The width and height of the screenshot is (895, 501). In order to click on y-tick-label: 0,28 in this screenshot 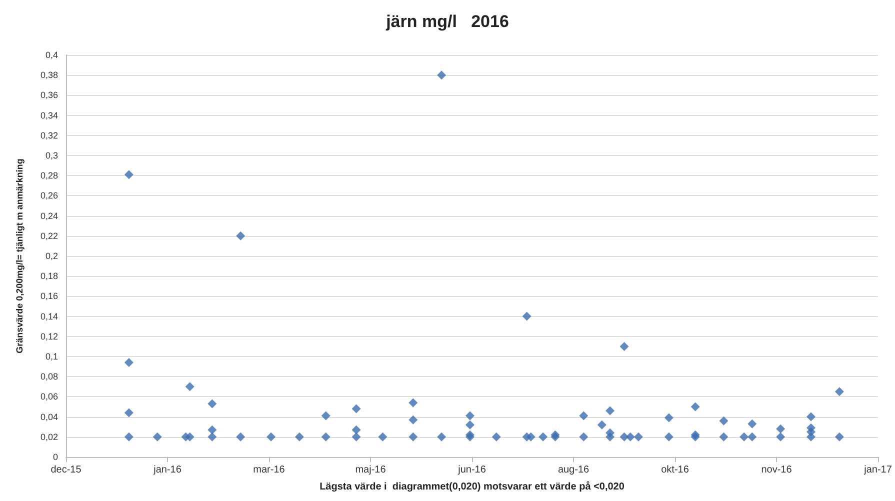, I will do `click(49, 175)`.